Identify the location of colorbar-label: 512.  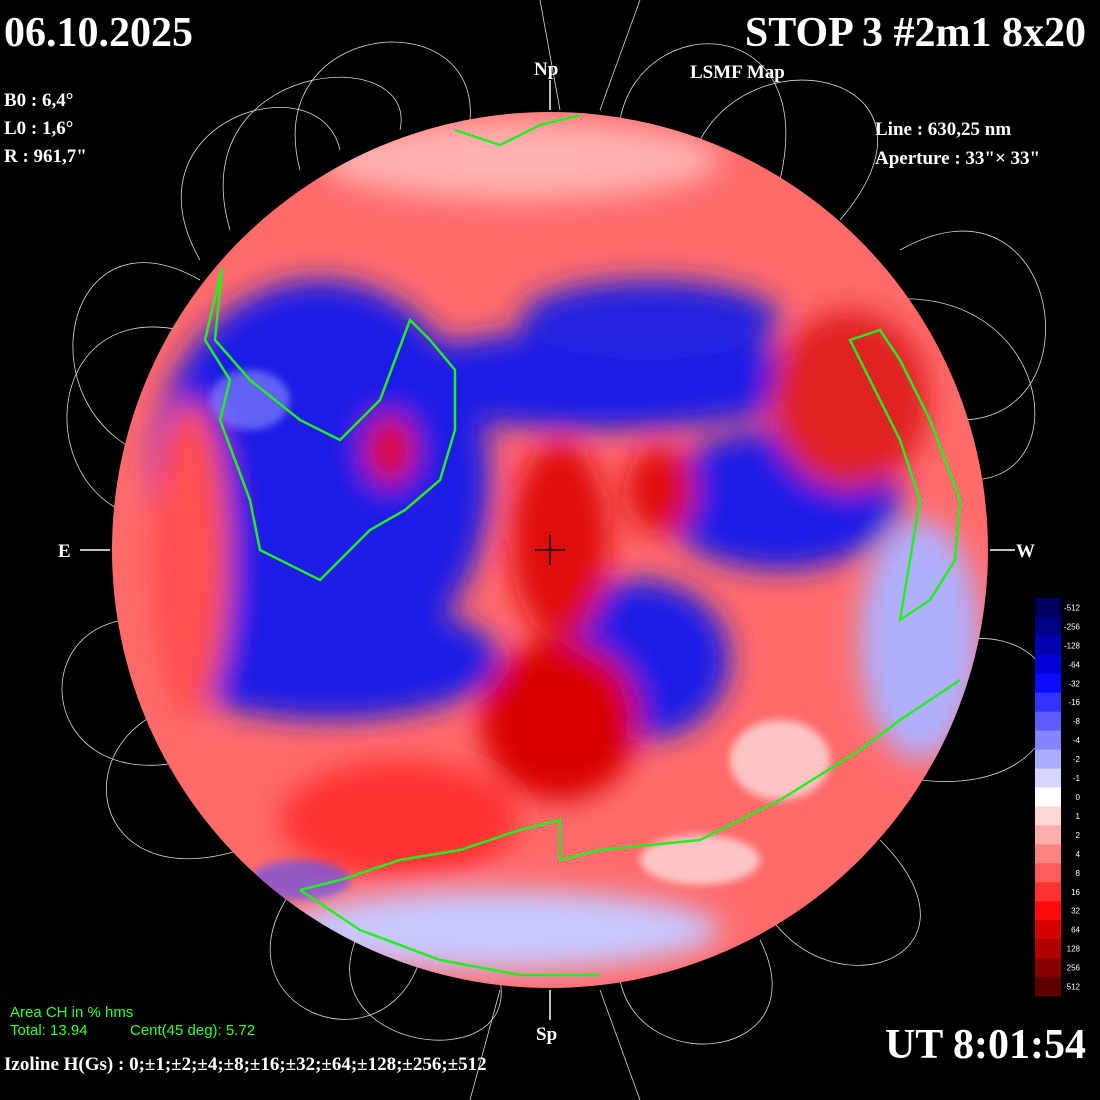
(1074, 987).